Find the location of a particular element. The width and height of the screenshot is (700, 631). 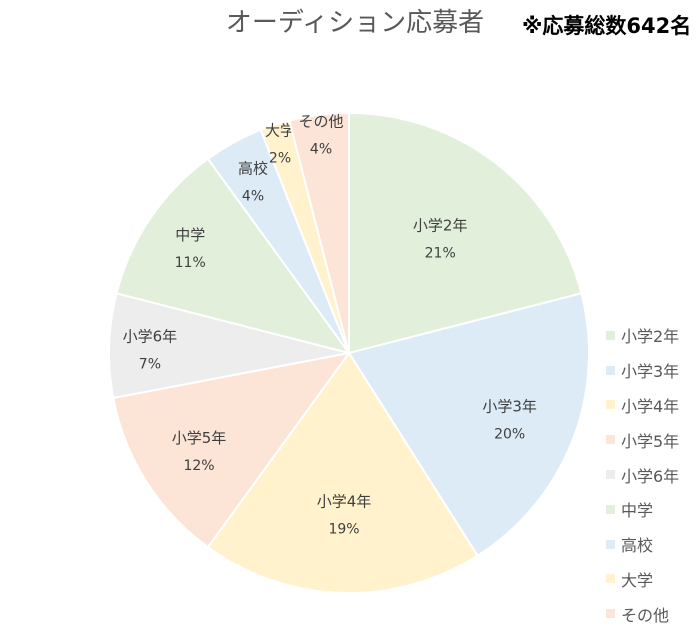

chart-title: オーディション応募者 is located at coordinates (355, 23).